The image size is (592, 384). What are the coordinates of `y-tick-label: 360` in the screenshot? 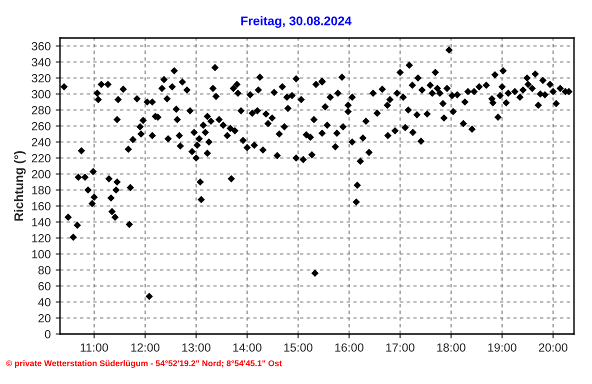 It's located at (41, 46).